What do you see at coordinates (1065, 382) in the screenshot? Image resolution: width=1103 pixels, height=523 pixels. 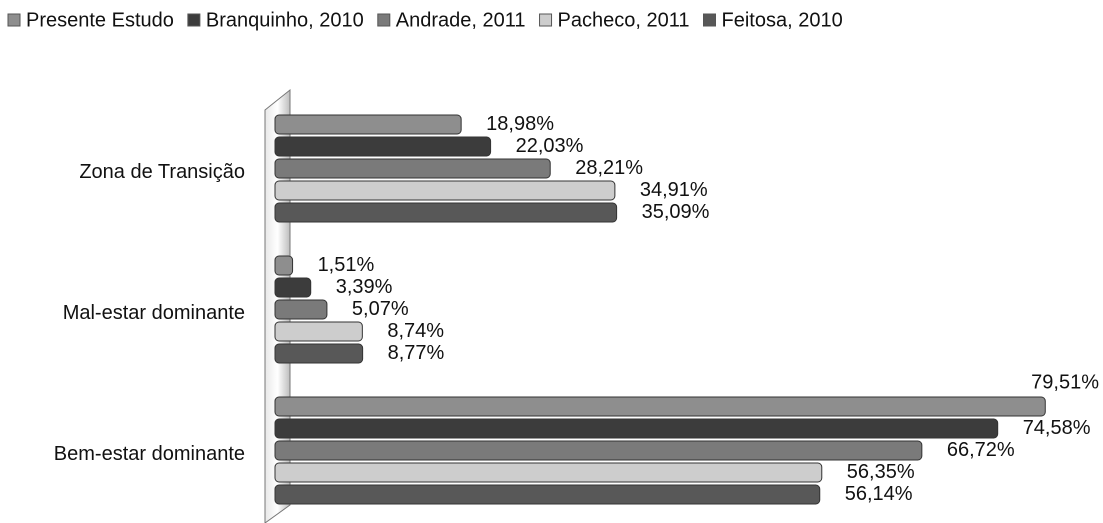 I see `data-label: 79,51%` at bounding box center [1065, 382].